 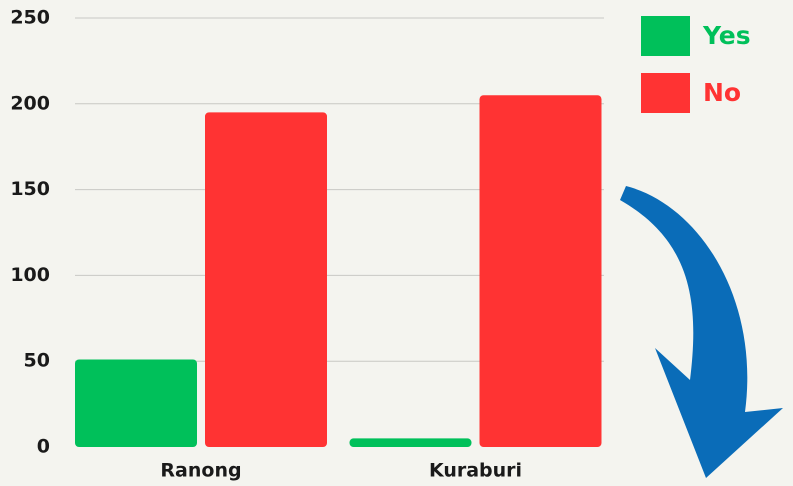 I want to click on y-tick-label: 0, so click(x=43, y=447).